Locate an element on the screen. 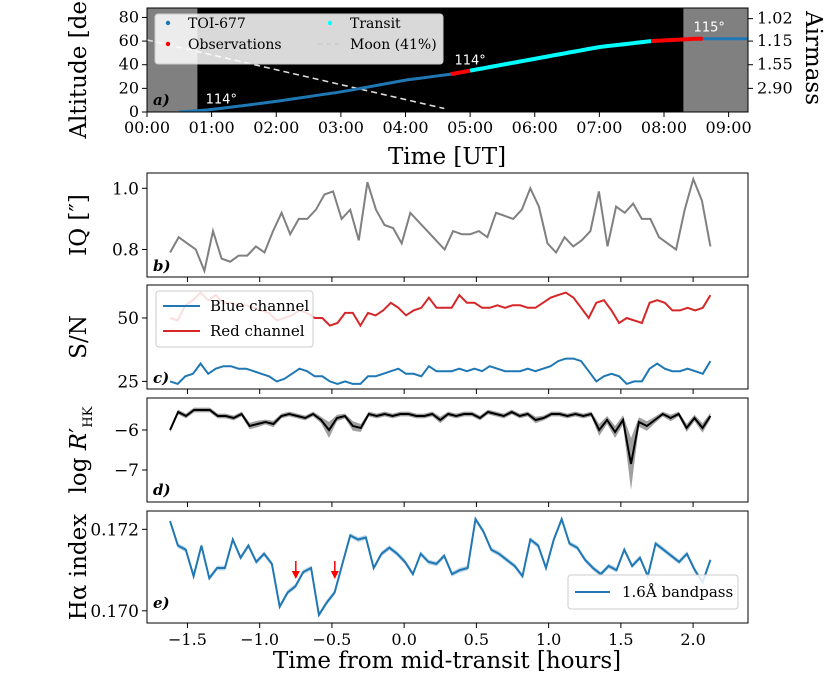 The image size is (830, 681). panel-label-d: d) is located at coordinates (162, 490).